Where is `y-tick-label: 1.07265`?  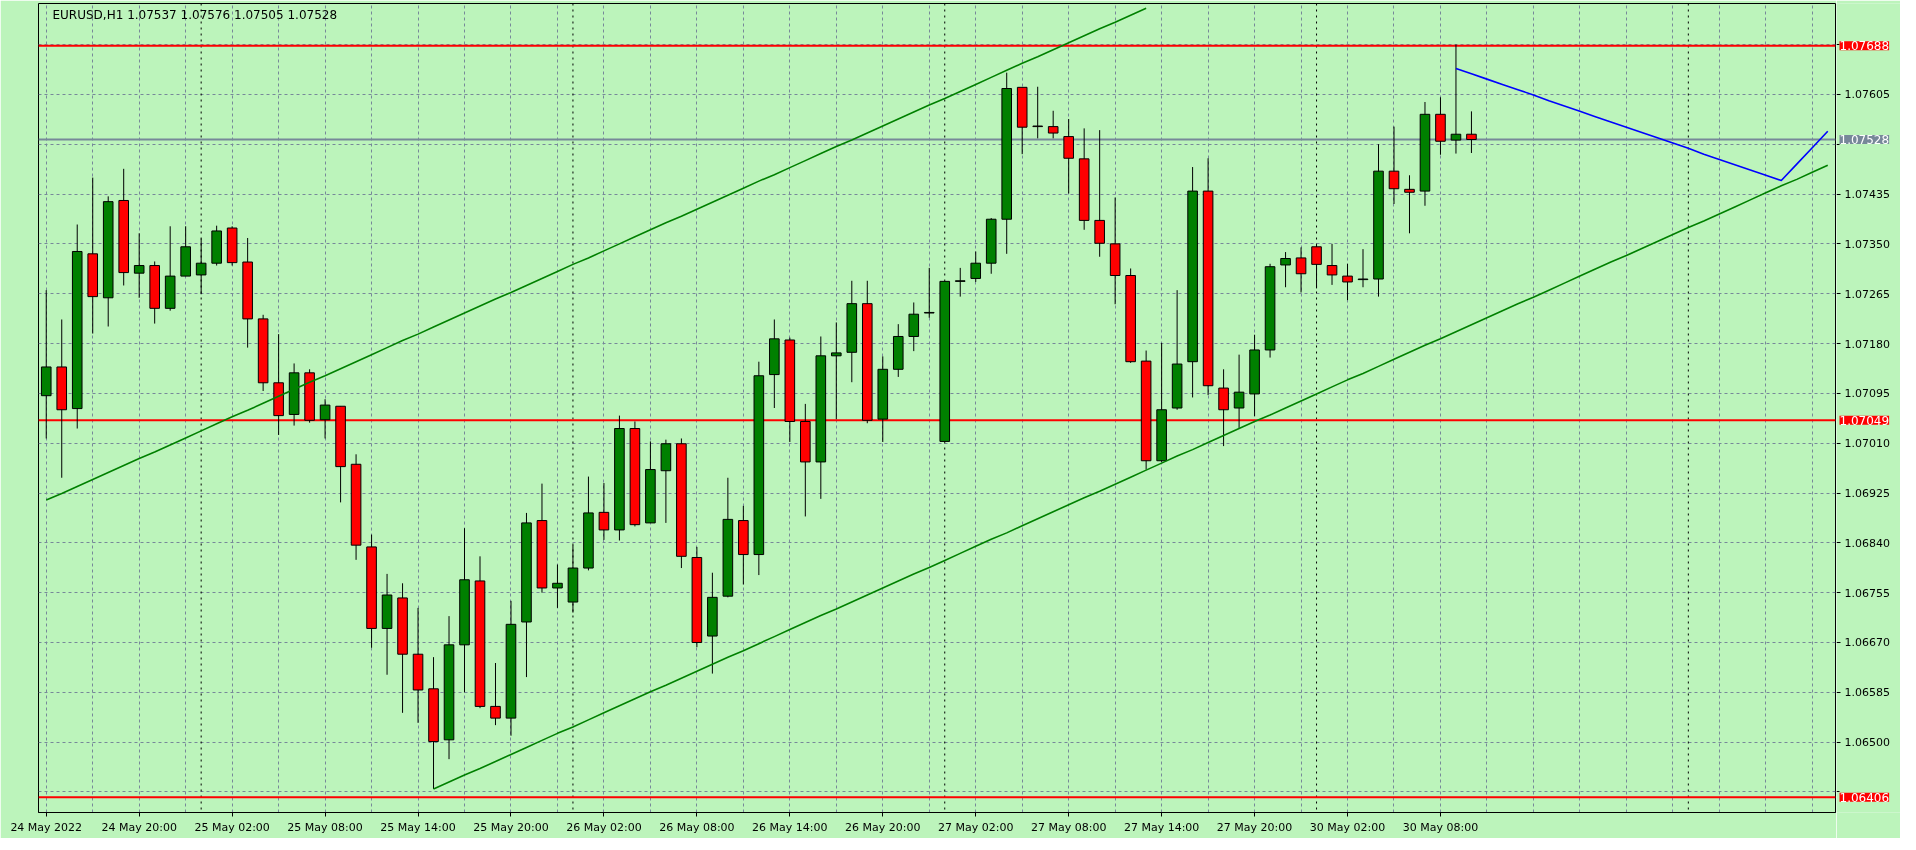 y-tick-label: 1.07265 is located at coordinates (1867, 294).